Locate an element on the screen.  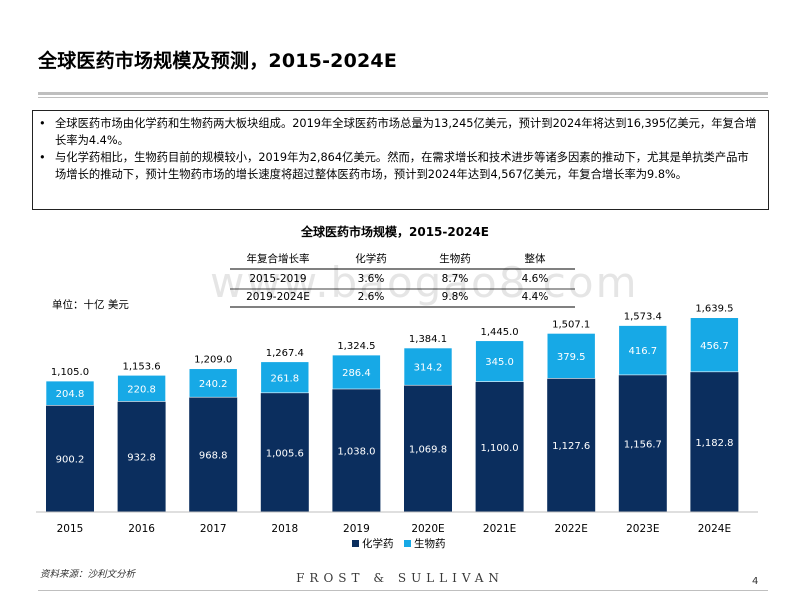
label-biologic-2017: 240.2 is located at coordinates (213, 384).